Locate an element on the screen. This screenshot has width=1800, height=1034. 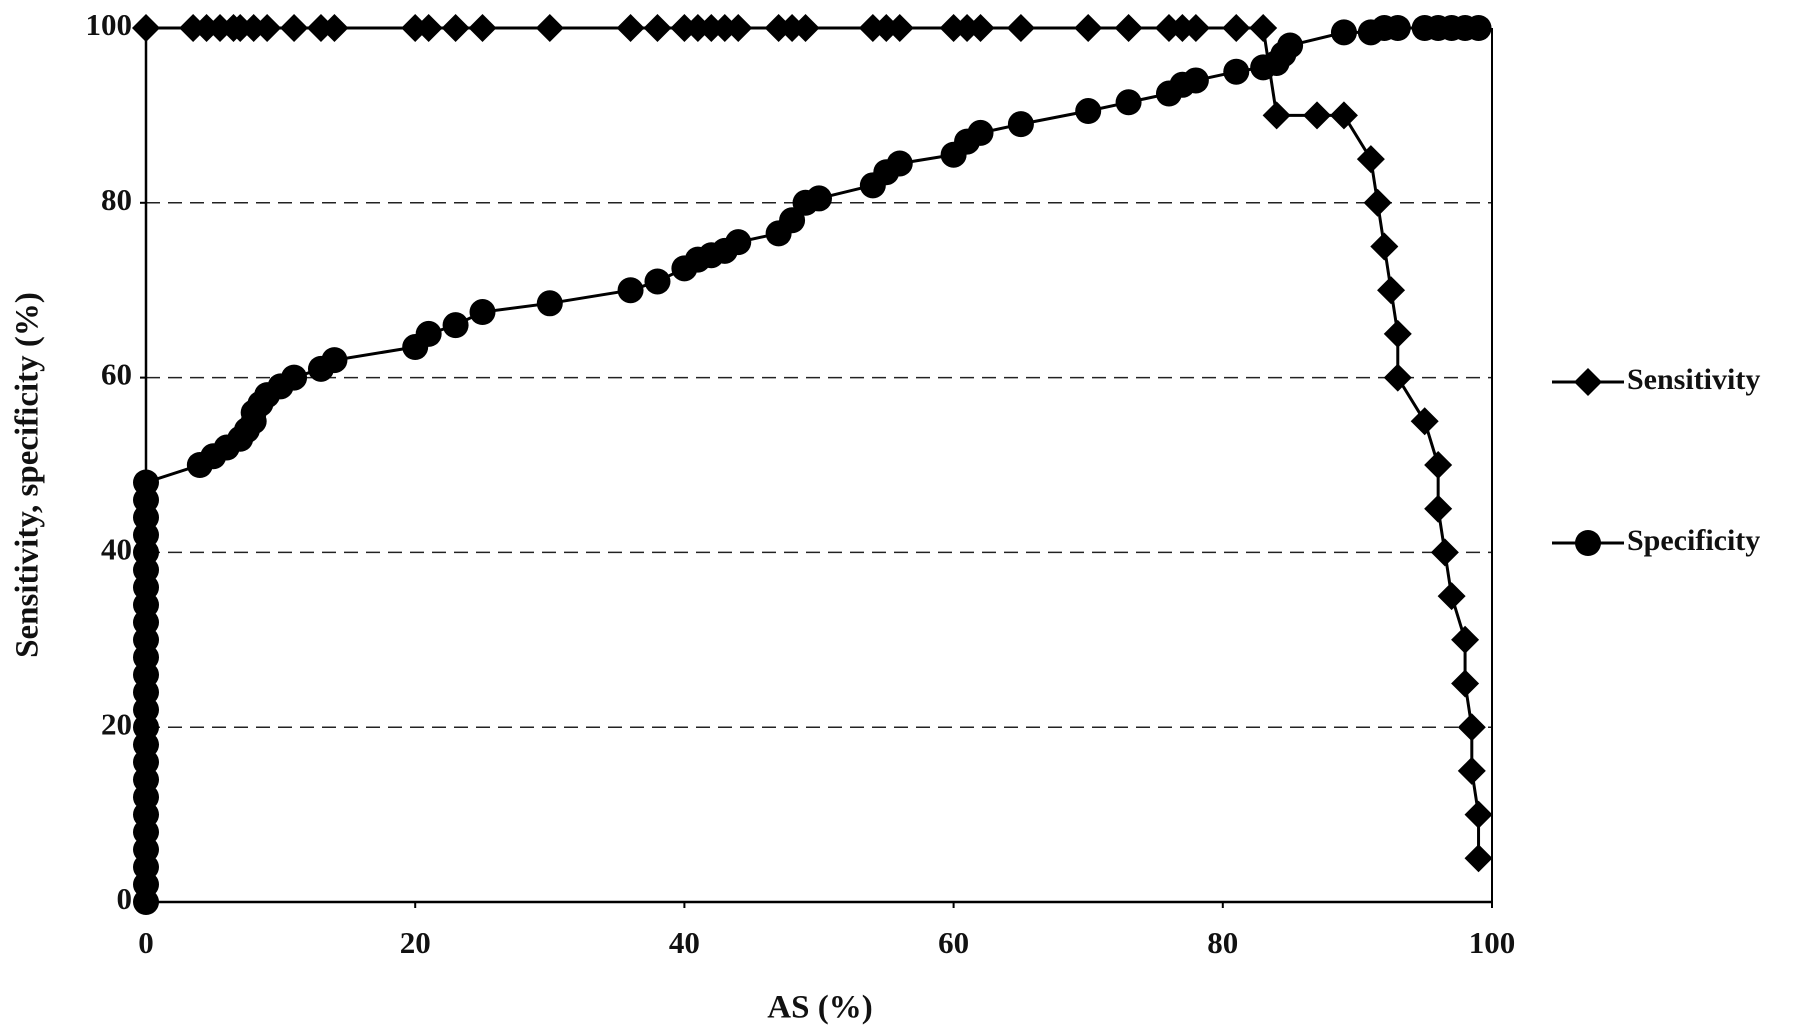
legend-label: Sensitivity is located at coordinates (1693, 379).